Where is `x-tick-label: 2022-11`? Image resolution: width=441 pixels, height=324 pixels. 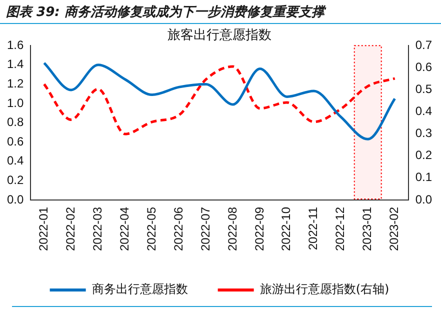
x-tick-label: 2022-11 is located at coordinates (313, 228).